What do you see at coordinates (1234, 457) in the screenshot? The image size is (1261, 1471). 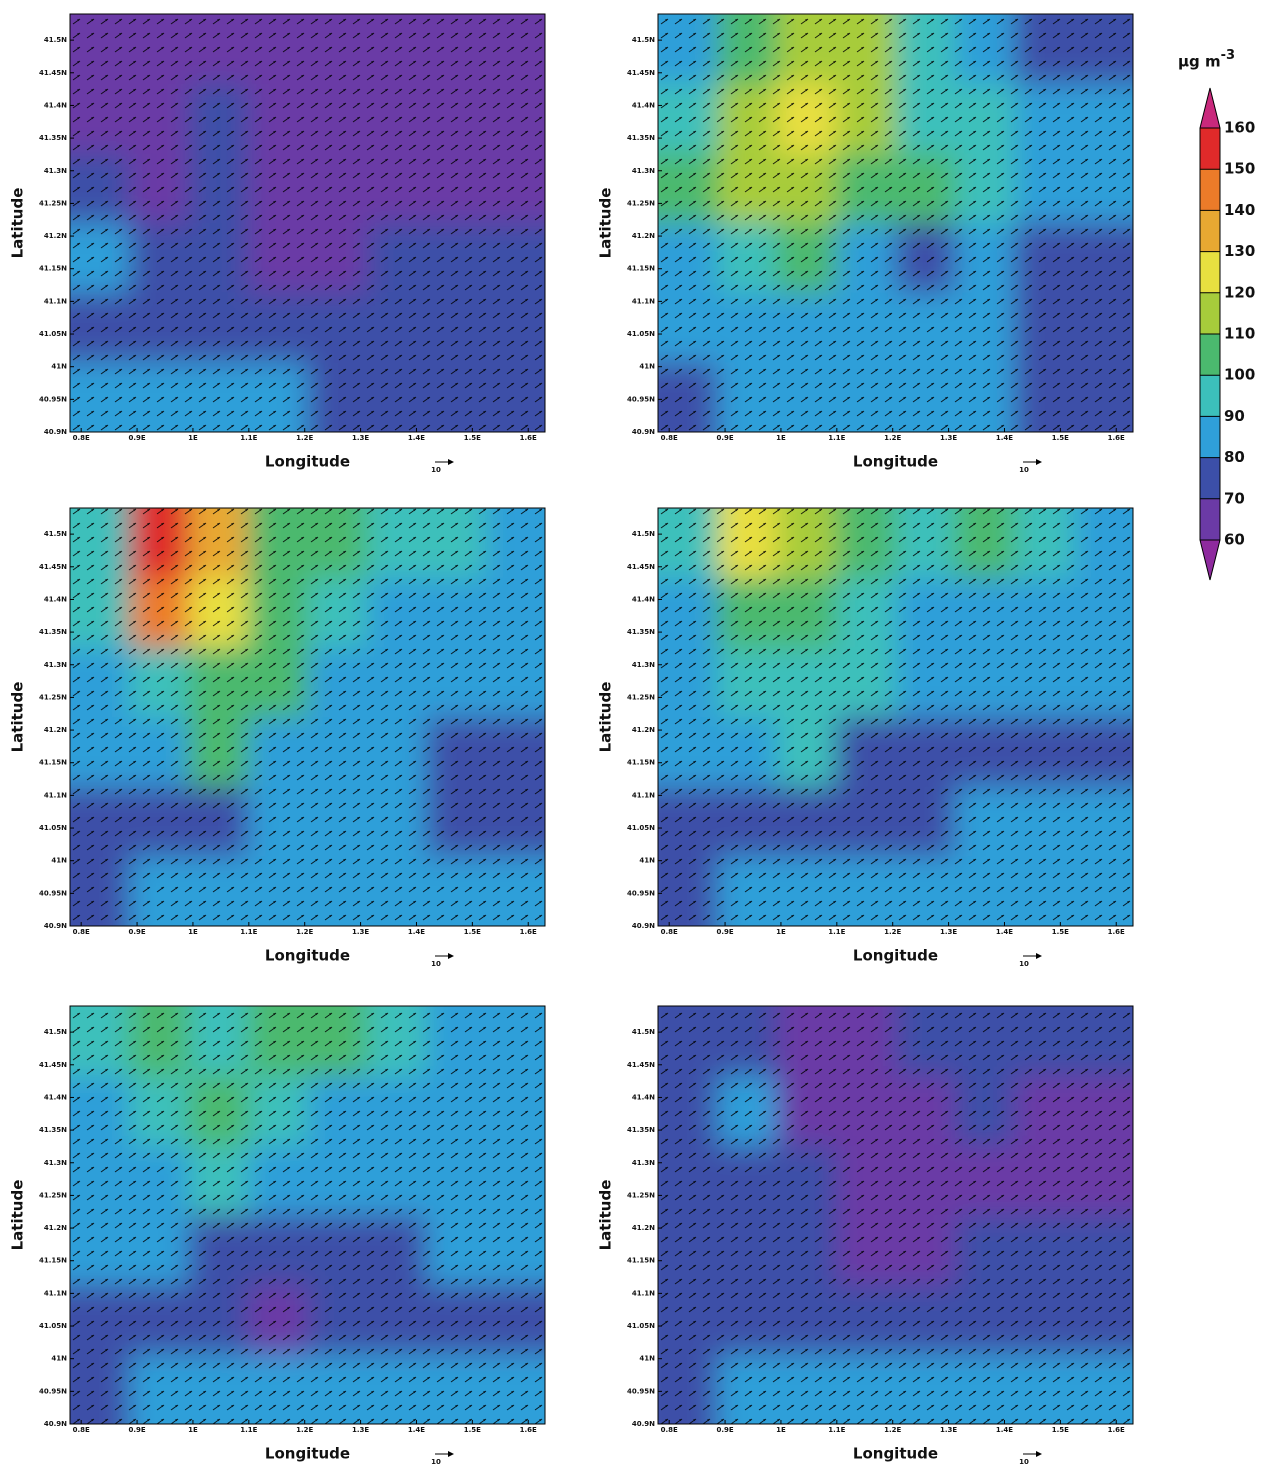 I see `colorbar-tick-label: 80` at bounding box center [1234, 457].